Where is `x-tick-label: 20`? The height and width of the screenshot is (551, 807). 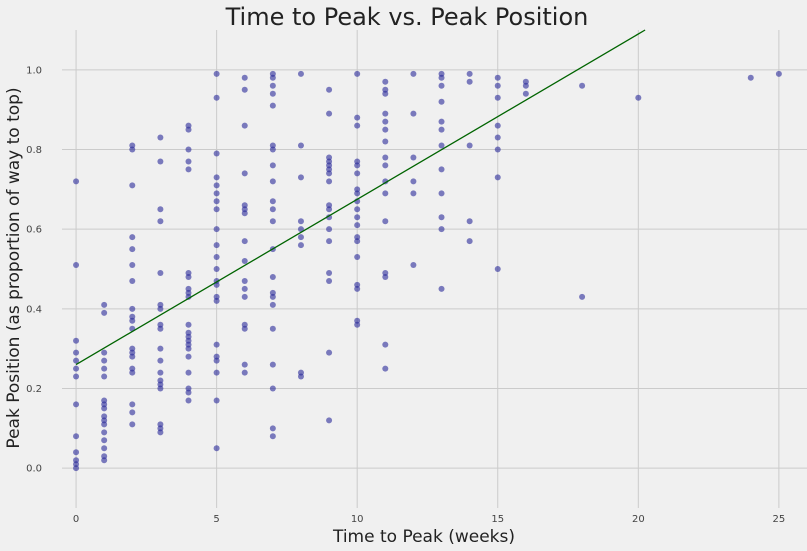
x-tick-label: 20 is located at coordinates (638, 519).